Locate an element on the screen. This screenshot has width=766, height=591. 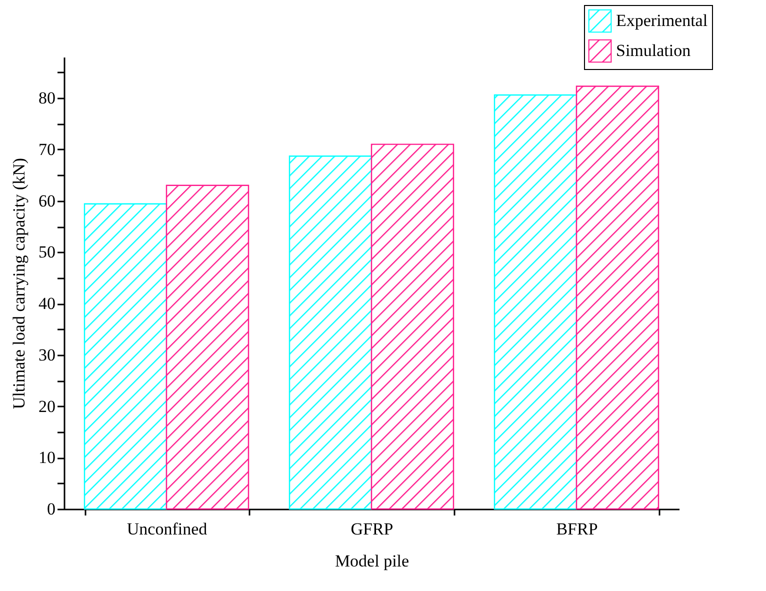
x-tick-label: Unconfined is located at coordinates (167, 529).